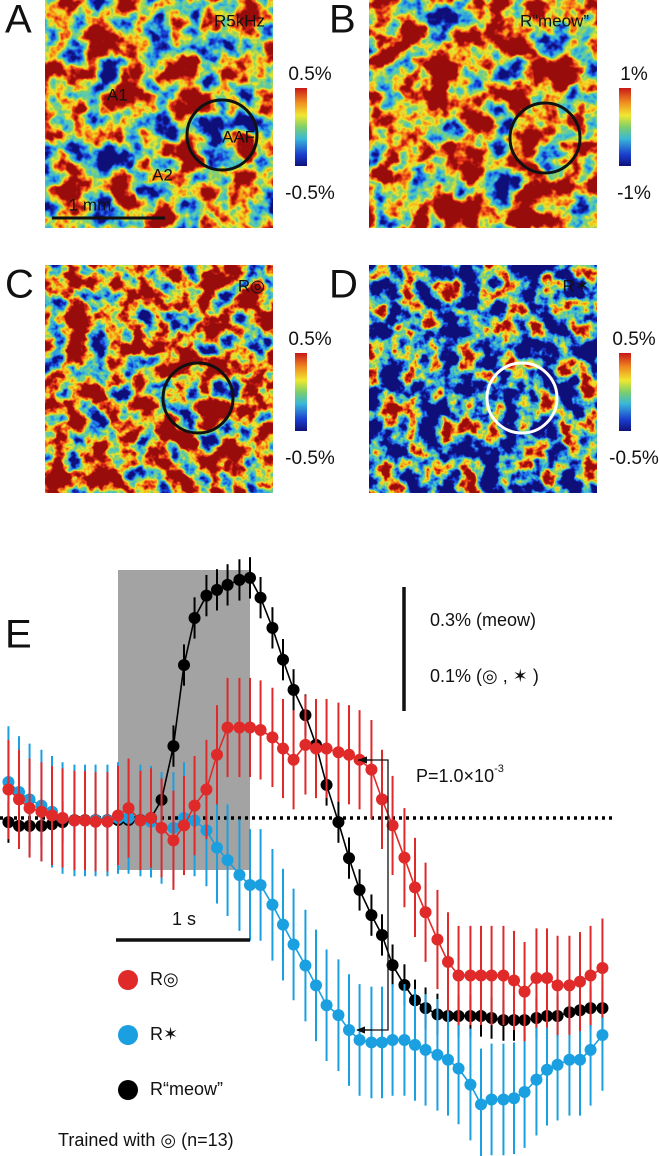 This screenshot has width=659, height=1156. Describe the element at coordinates (90, 204) in the screenshot. I see `scale-label: 1 mm` at that location.